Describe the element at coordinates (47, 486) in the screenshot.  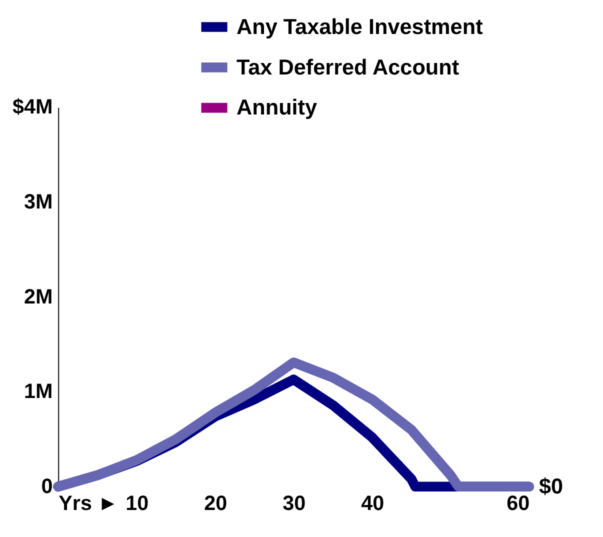
I see `y-tick-label: 0` at that location.